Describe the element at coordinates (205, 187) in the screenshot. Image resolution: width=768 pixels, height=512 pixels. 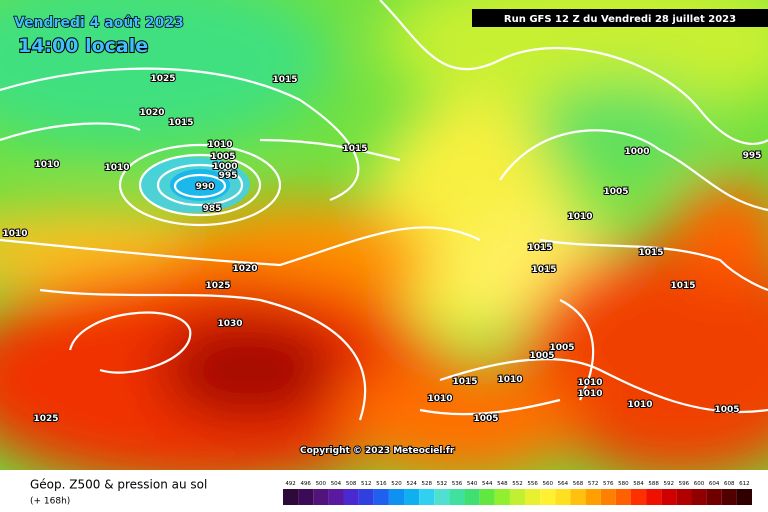
I see `isobar-label: 990` at that location.